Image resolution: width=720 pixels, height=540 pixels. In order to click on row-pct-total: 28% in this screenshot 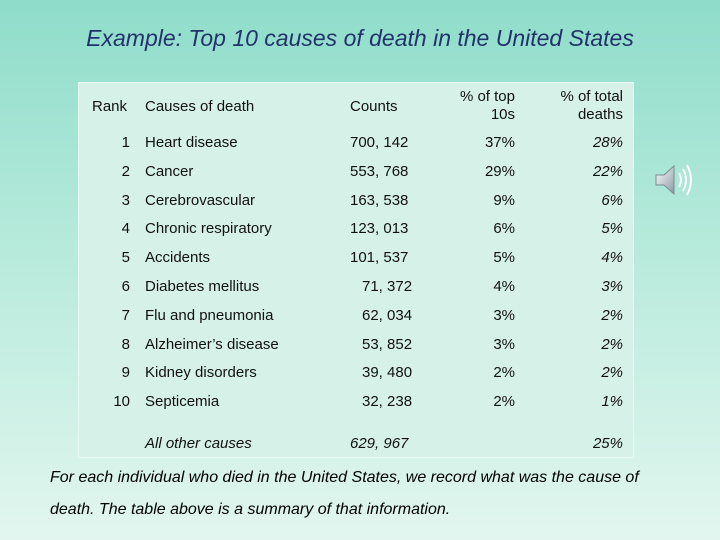, I will do `click(608, 143)`.